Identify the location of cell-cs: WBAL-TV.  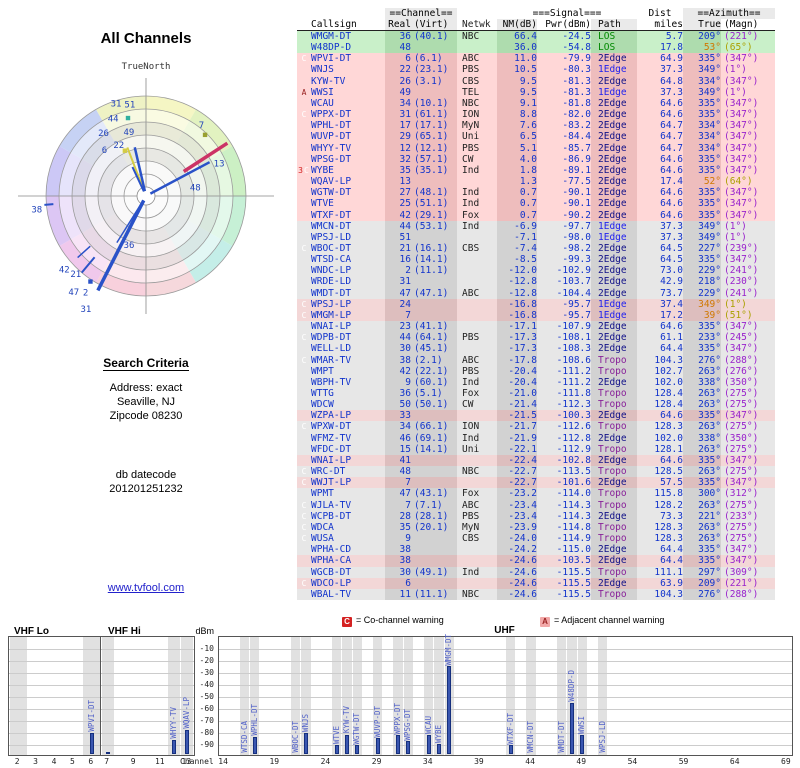
(348, 594).